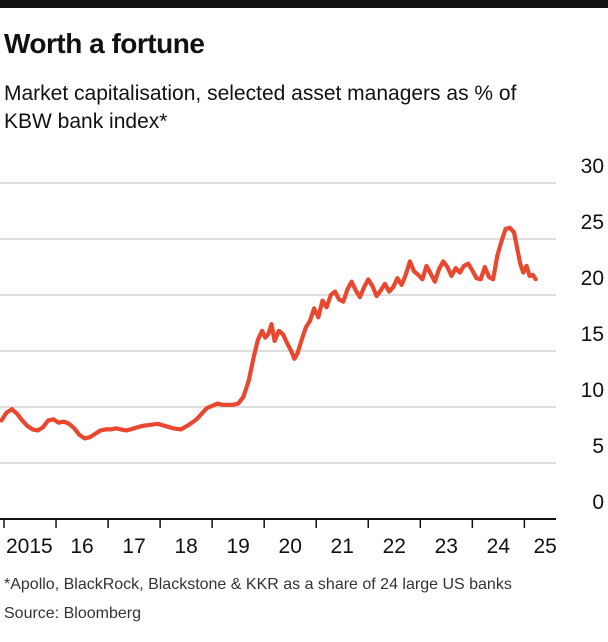  I want to click on x-tick-label-16: 16, so click(81, 546).